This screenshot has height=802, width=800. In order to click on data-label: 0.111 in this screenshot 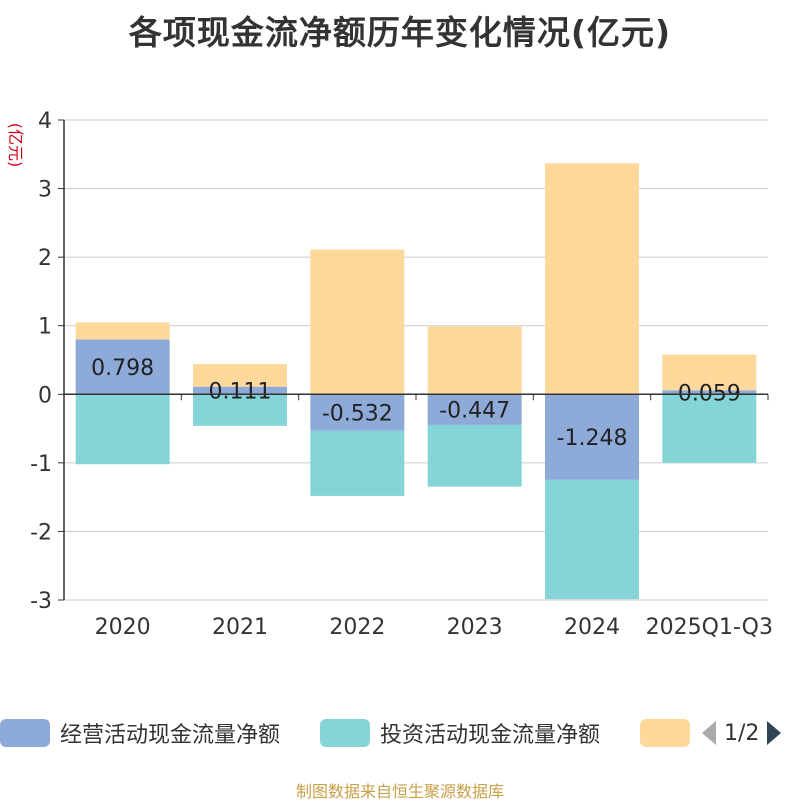, I will do `click(240, 391)`.